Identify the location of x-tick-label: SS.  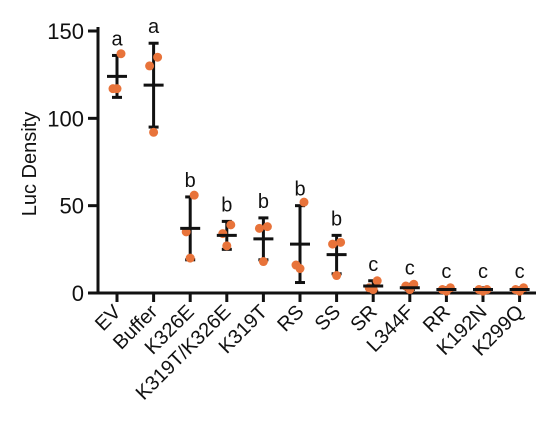
(328, 318).